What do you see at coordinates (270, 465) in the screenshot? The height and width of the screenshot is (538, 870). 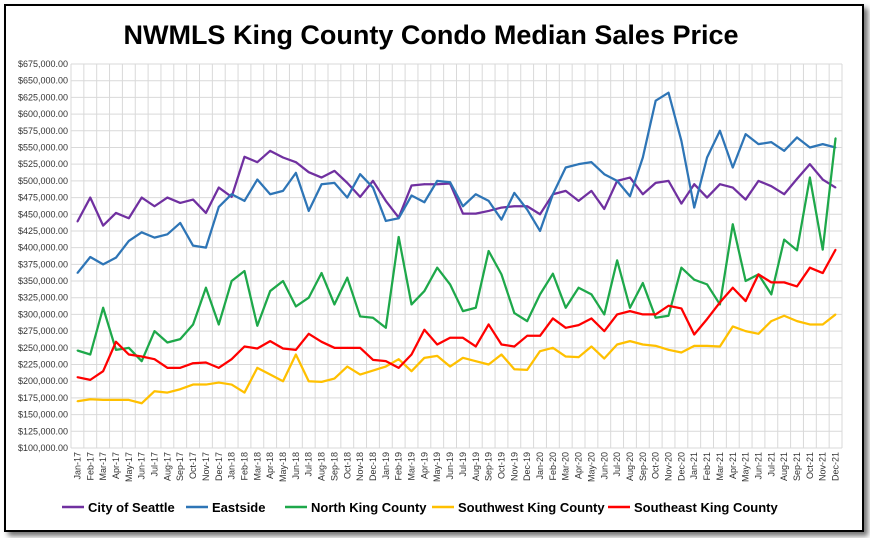 I see `x-tick-label: Apr-18` at bounding box center [270, 465].